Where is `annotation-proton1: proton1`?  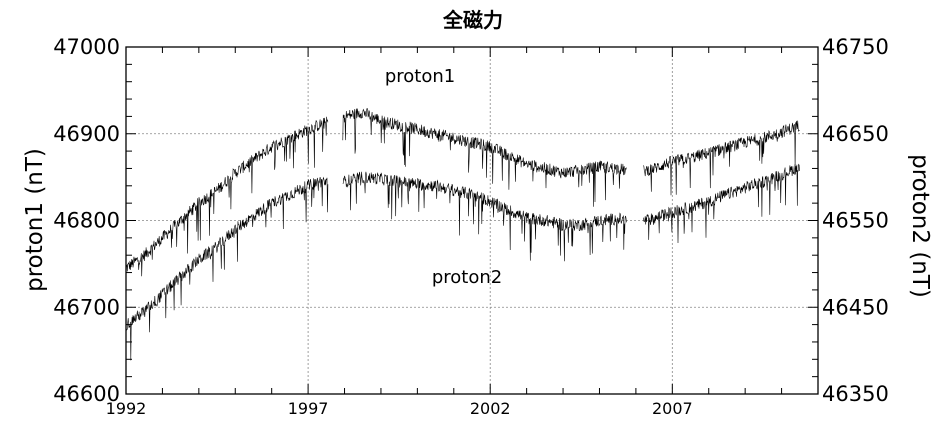 annotation-proton1: proton1 is located at coordinates (420, 76).